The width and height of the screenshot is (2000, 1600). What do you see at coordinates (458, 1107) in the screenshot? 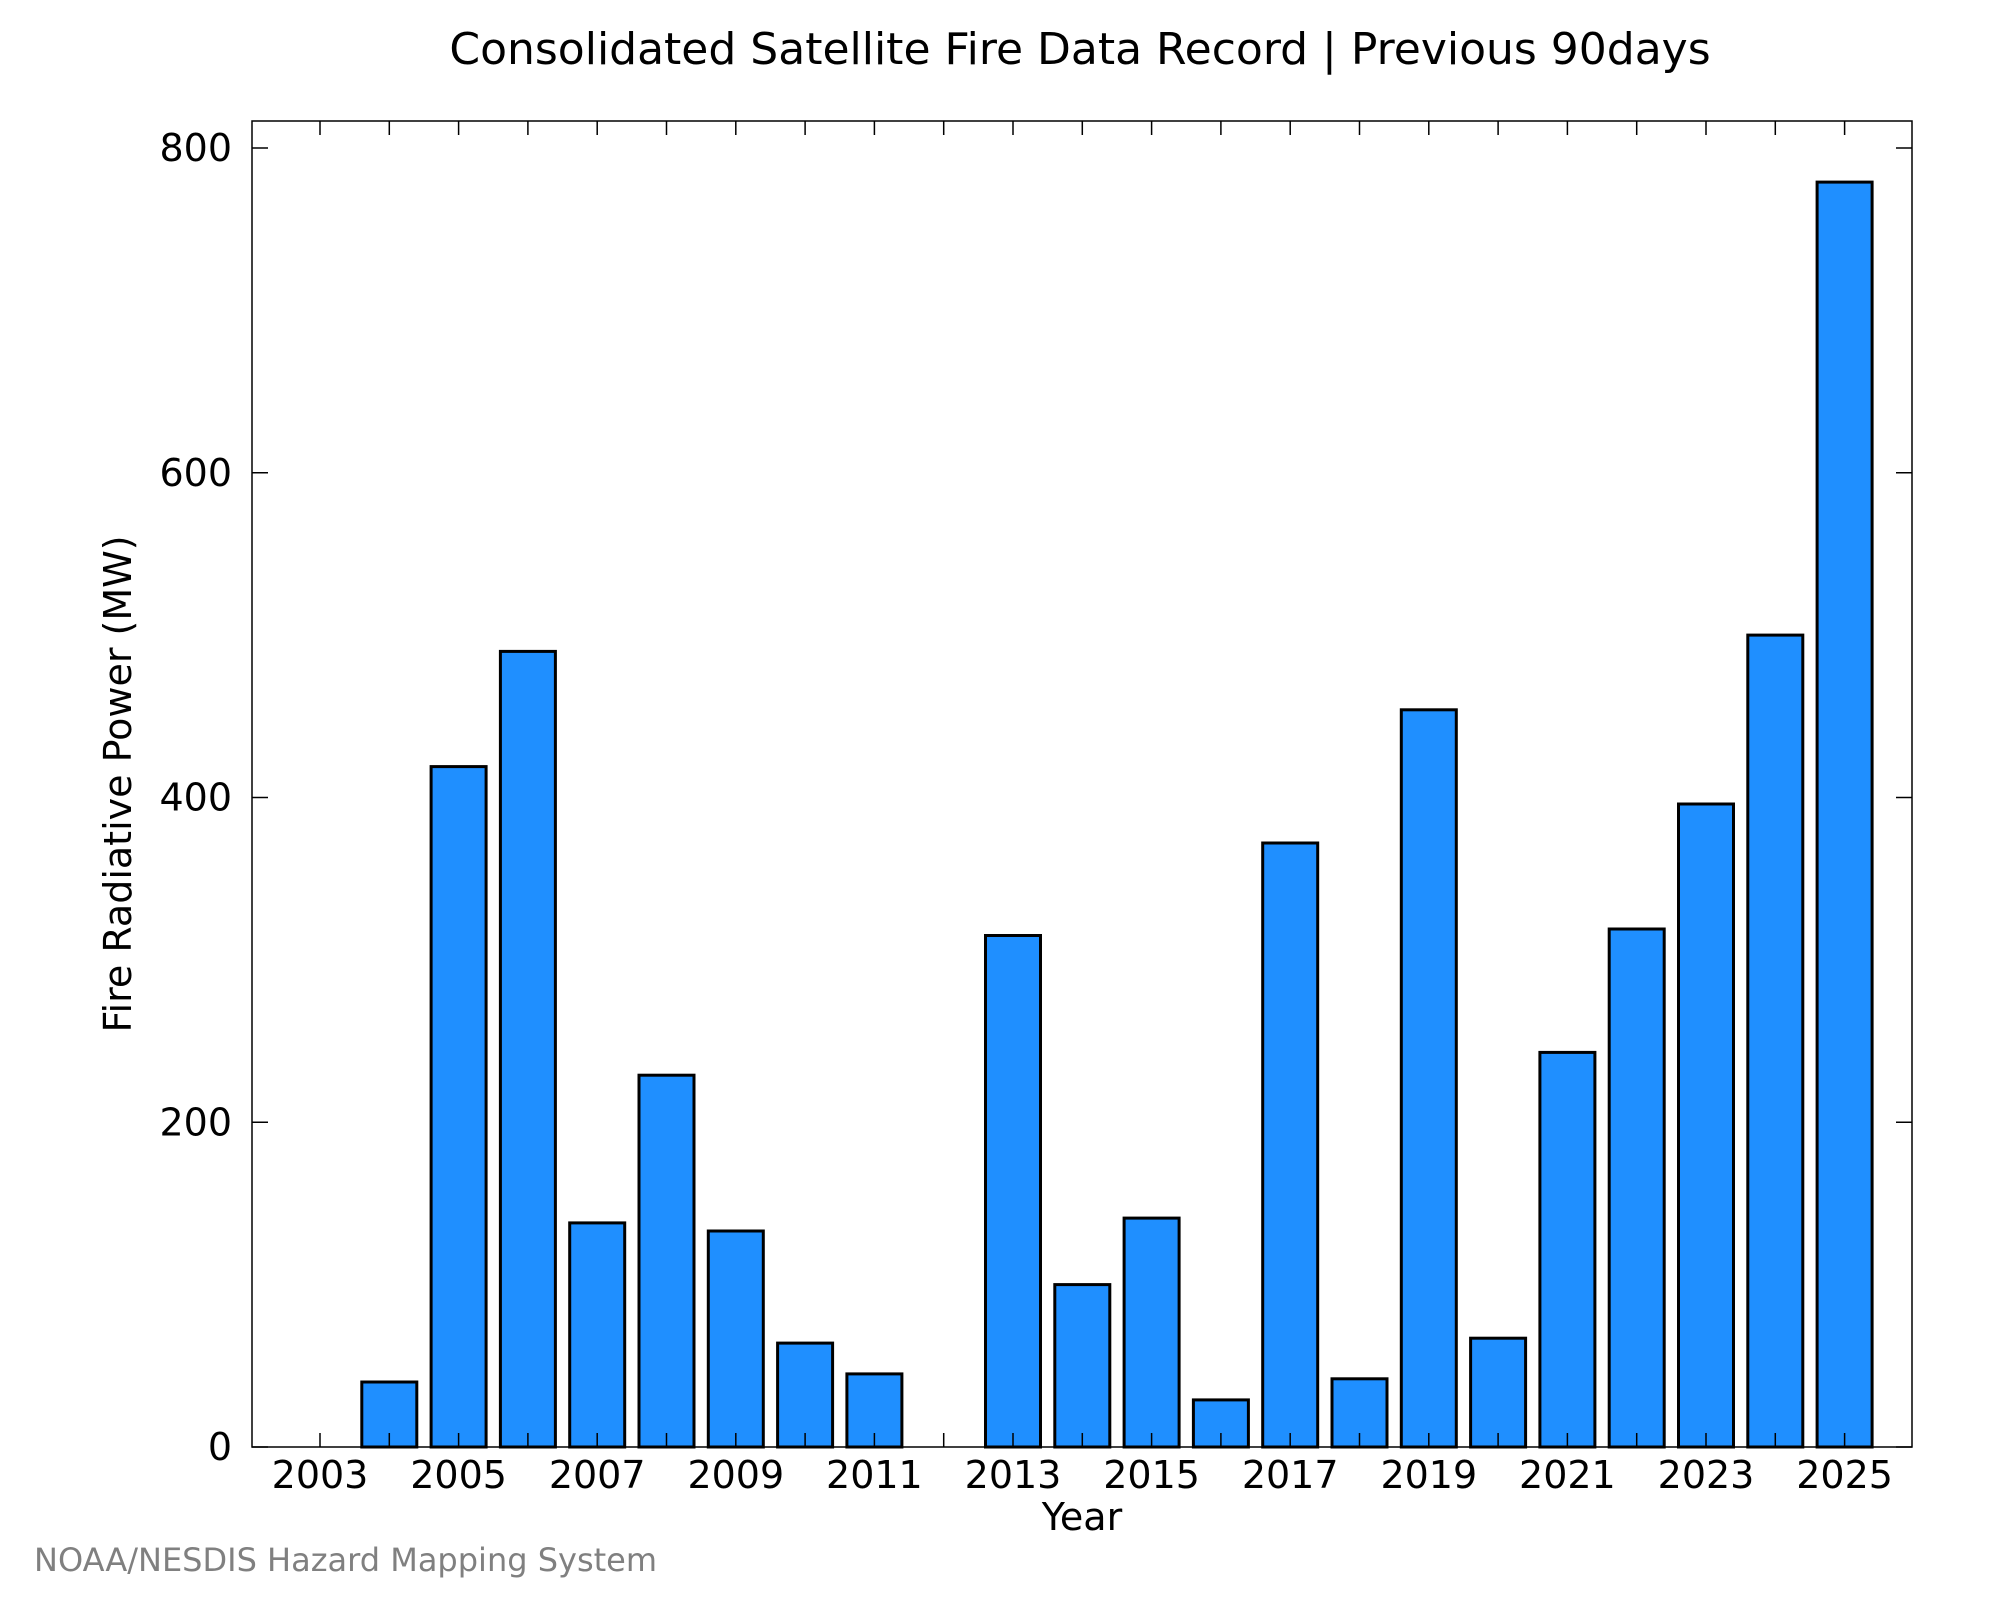
I see `bar-2005` at bounding box center [458, 1107].